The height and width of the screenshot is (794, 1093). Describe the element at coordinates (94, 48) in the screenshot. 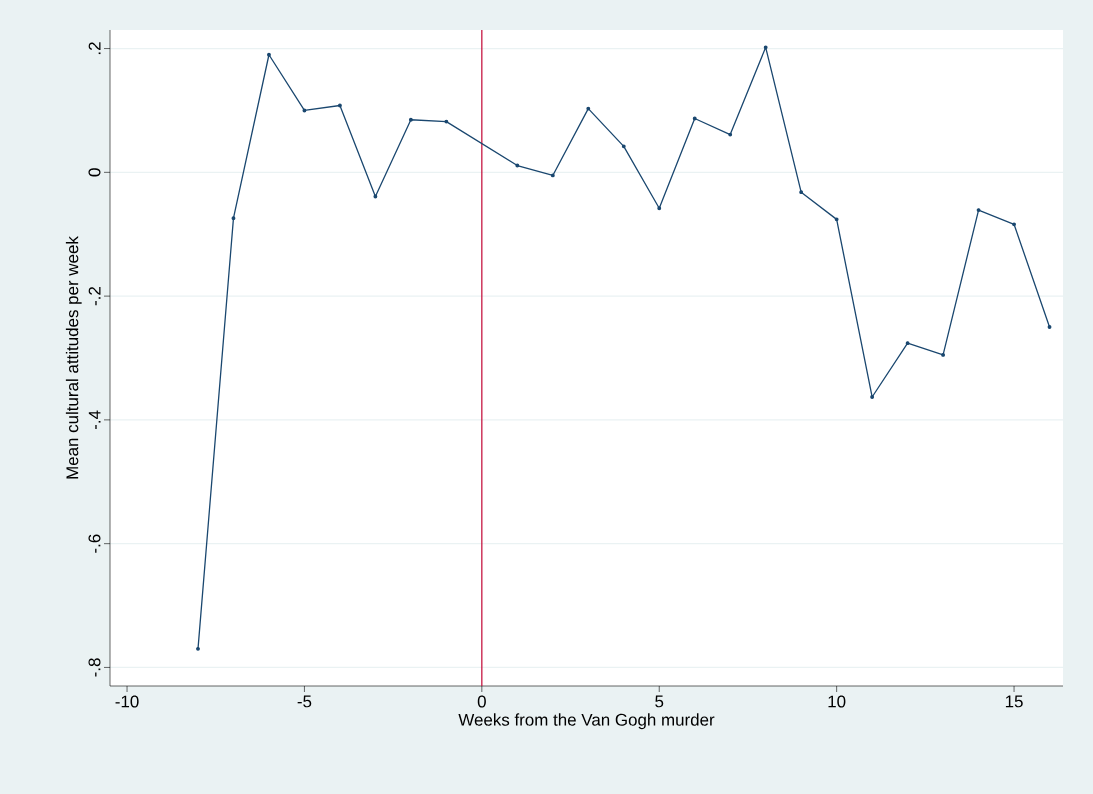

I see `y-tick-label: .2` at that location.